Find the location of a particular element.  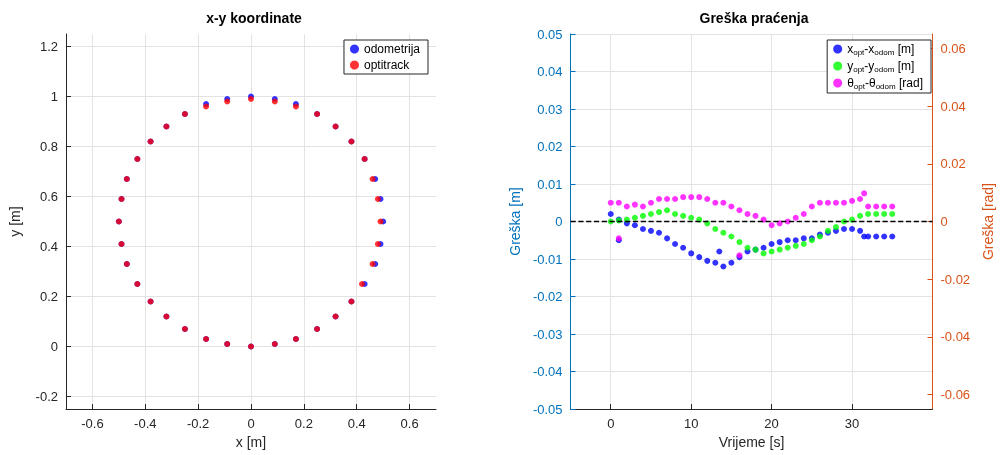

y-tick-label: 0.01 is located at coordinates (550, 184).